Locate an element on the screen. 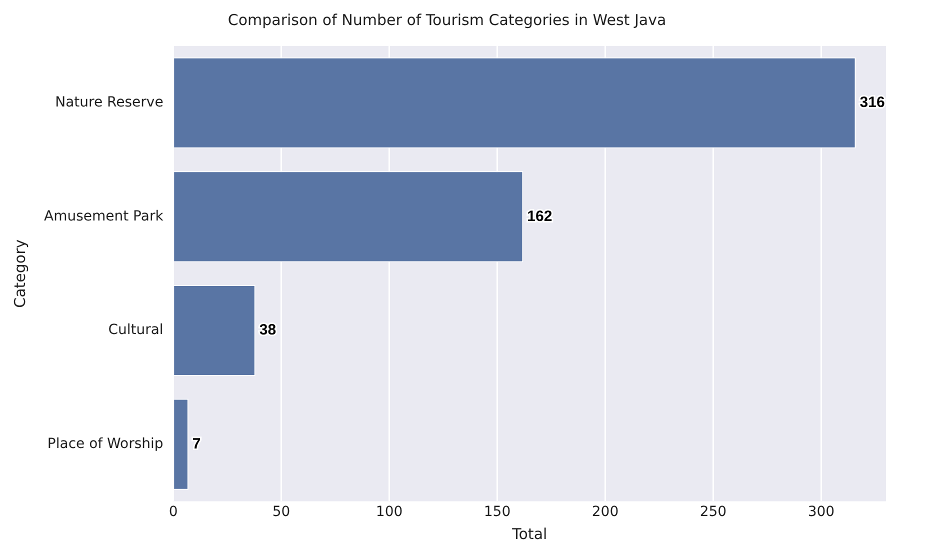 Image resolution: width=934 pixels, height=556 pixels. x-tick-label: 100 is located at coordinates (389, 512).